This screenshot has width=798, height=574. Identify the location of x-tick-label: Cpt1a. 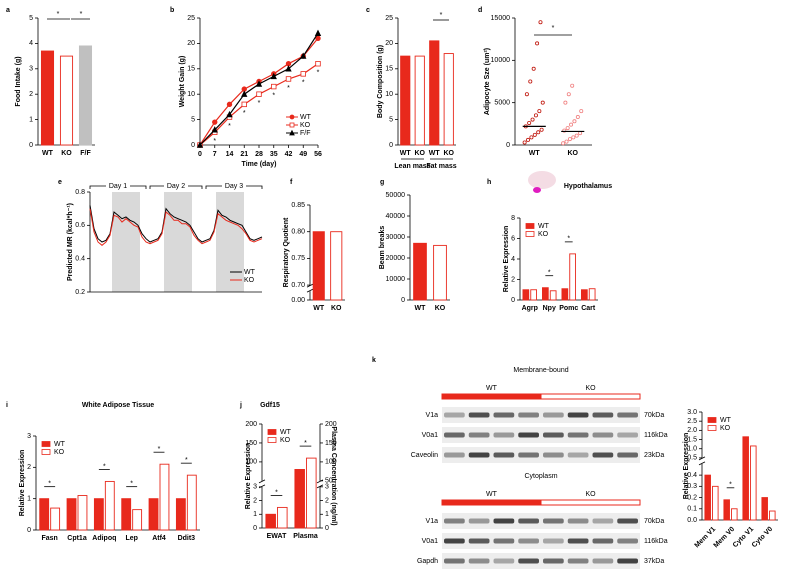
(77, 538).